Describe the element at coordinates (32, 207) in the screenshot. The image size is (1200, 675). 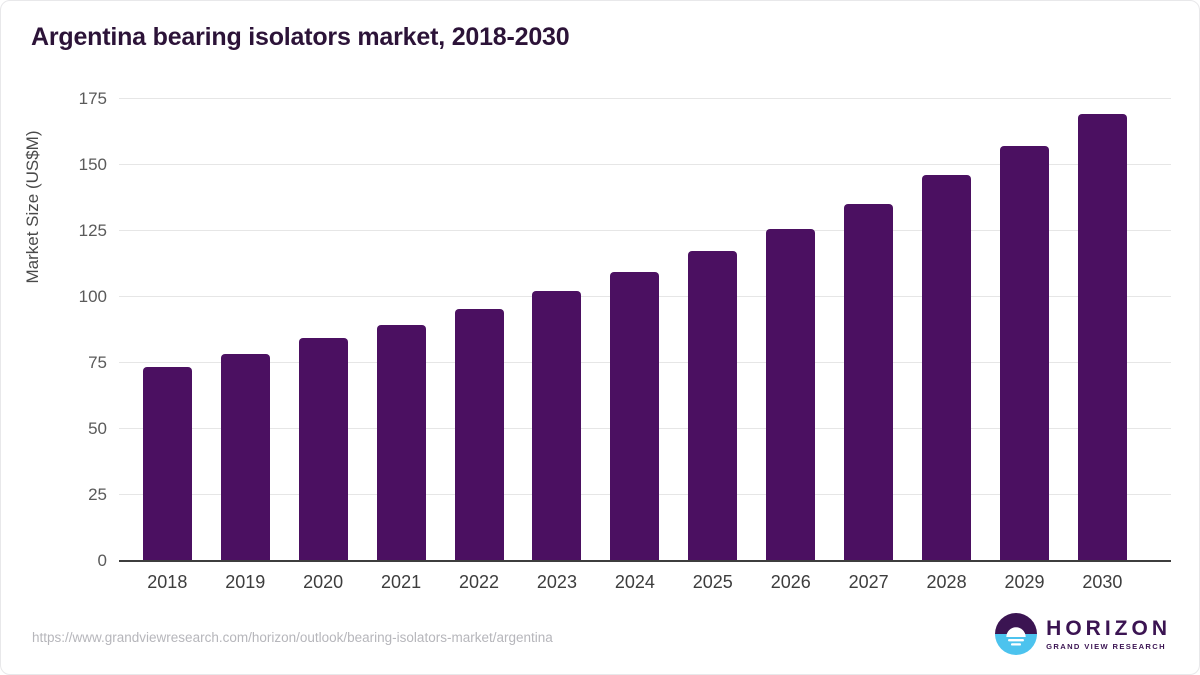
I see `y-axis-title: Market Size (US$M)` at that location.